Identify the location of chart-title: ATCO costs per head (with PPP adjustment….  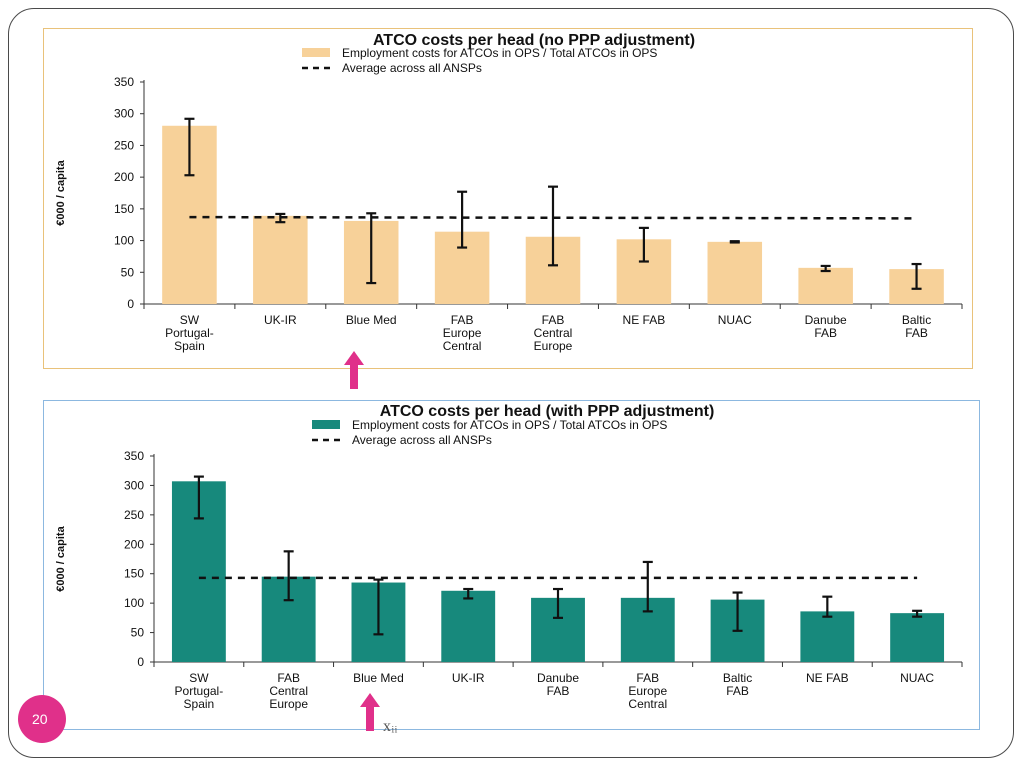
(547, 411).